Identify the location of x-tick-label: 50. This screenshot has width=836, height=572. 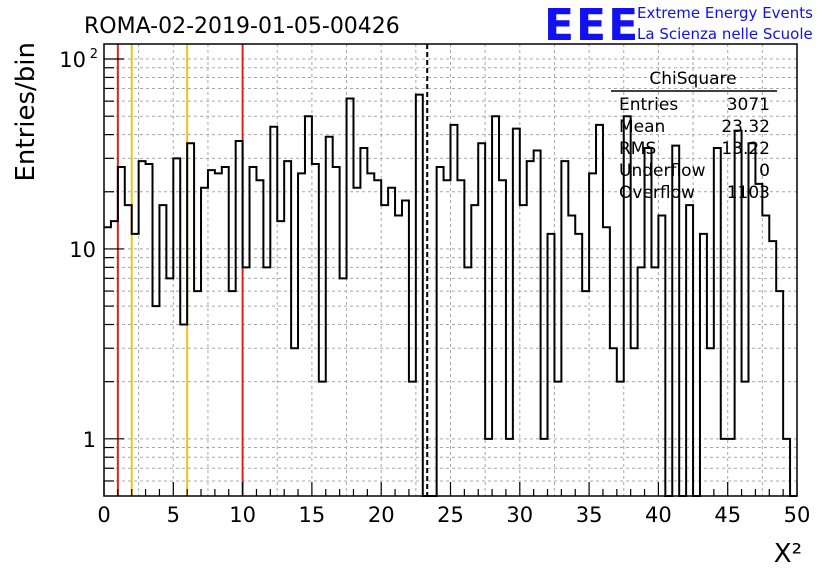
(797, 515).